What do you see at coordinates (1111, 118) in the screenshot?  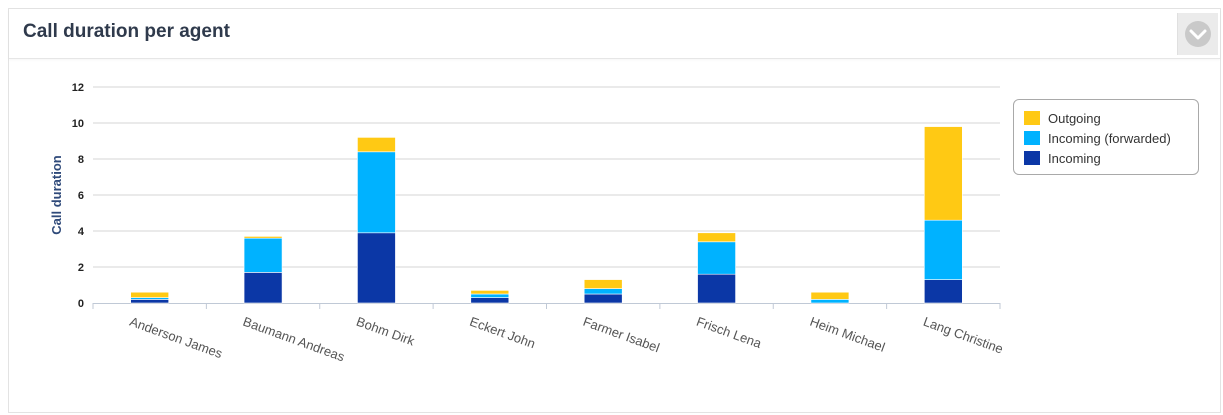 I see `legend-item: Outgoing` at bounding box center [1111, 118].